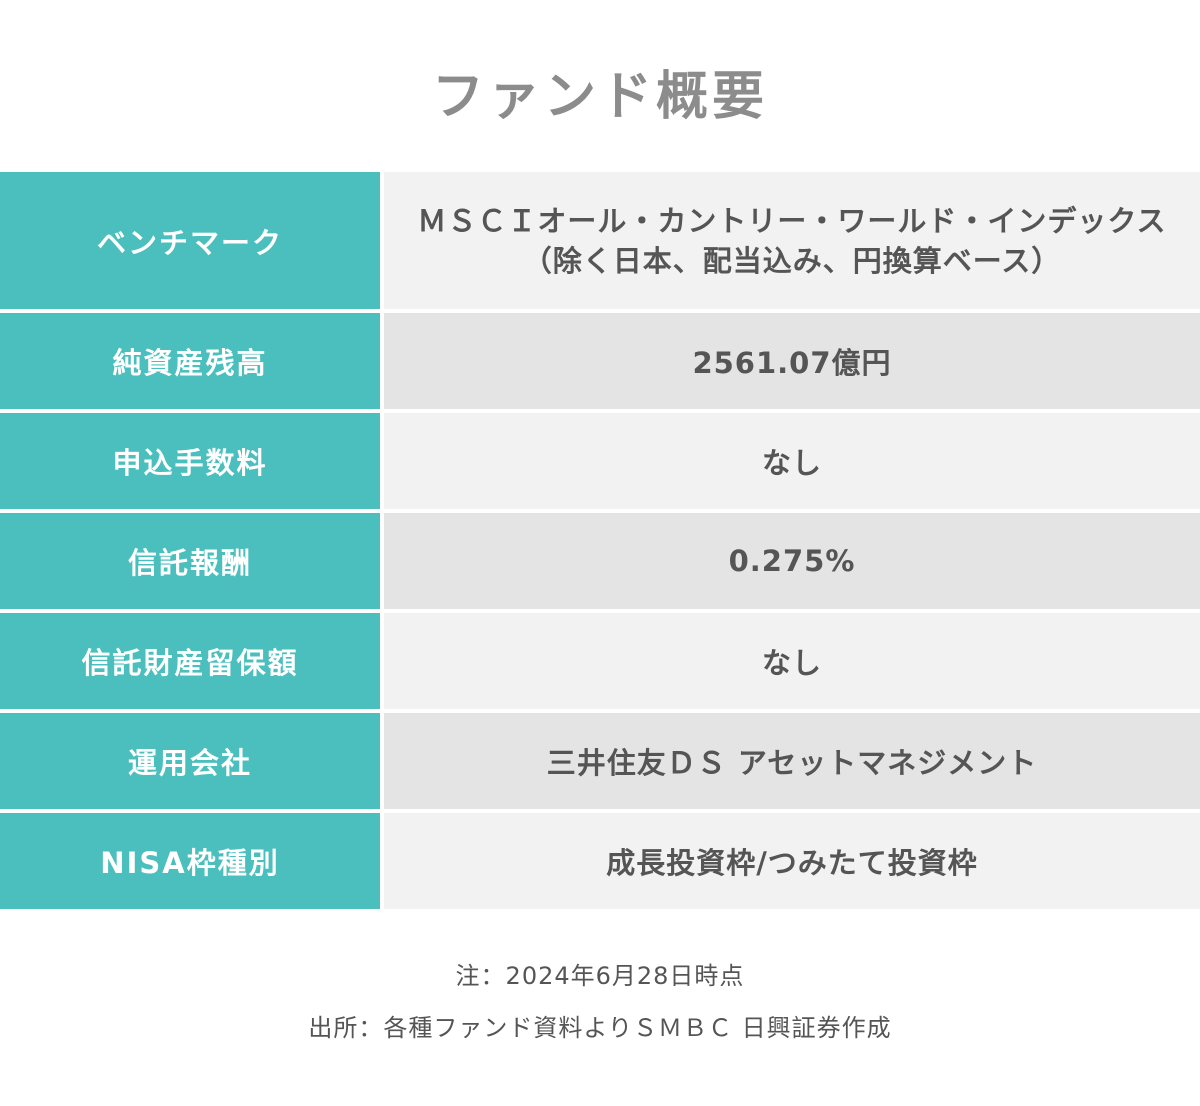 The height and width of the screenshot is (1106, 1200). I want to click on benchmark-value-line-1: ＭＳＣＩオール・カントリー・ワールド・インデックス, so click(792, 220).